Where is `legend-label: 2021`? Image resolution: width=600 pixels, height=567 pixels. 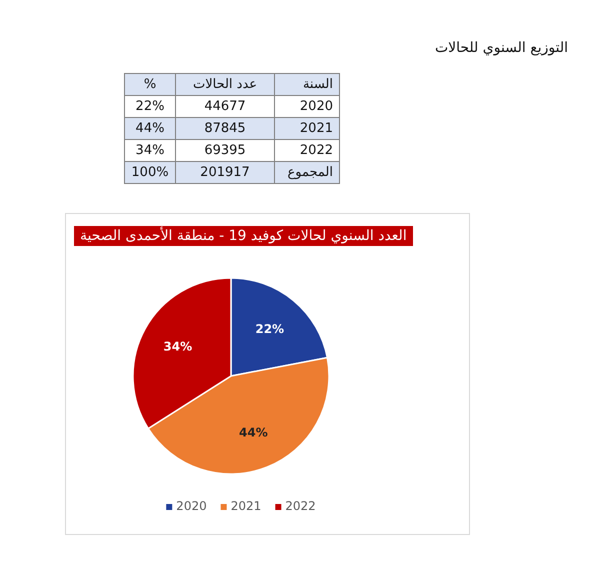 legend-label: 2021 is located at coordinates (246, 506).